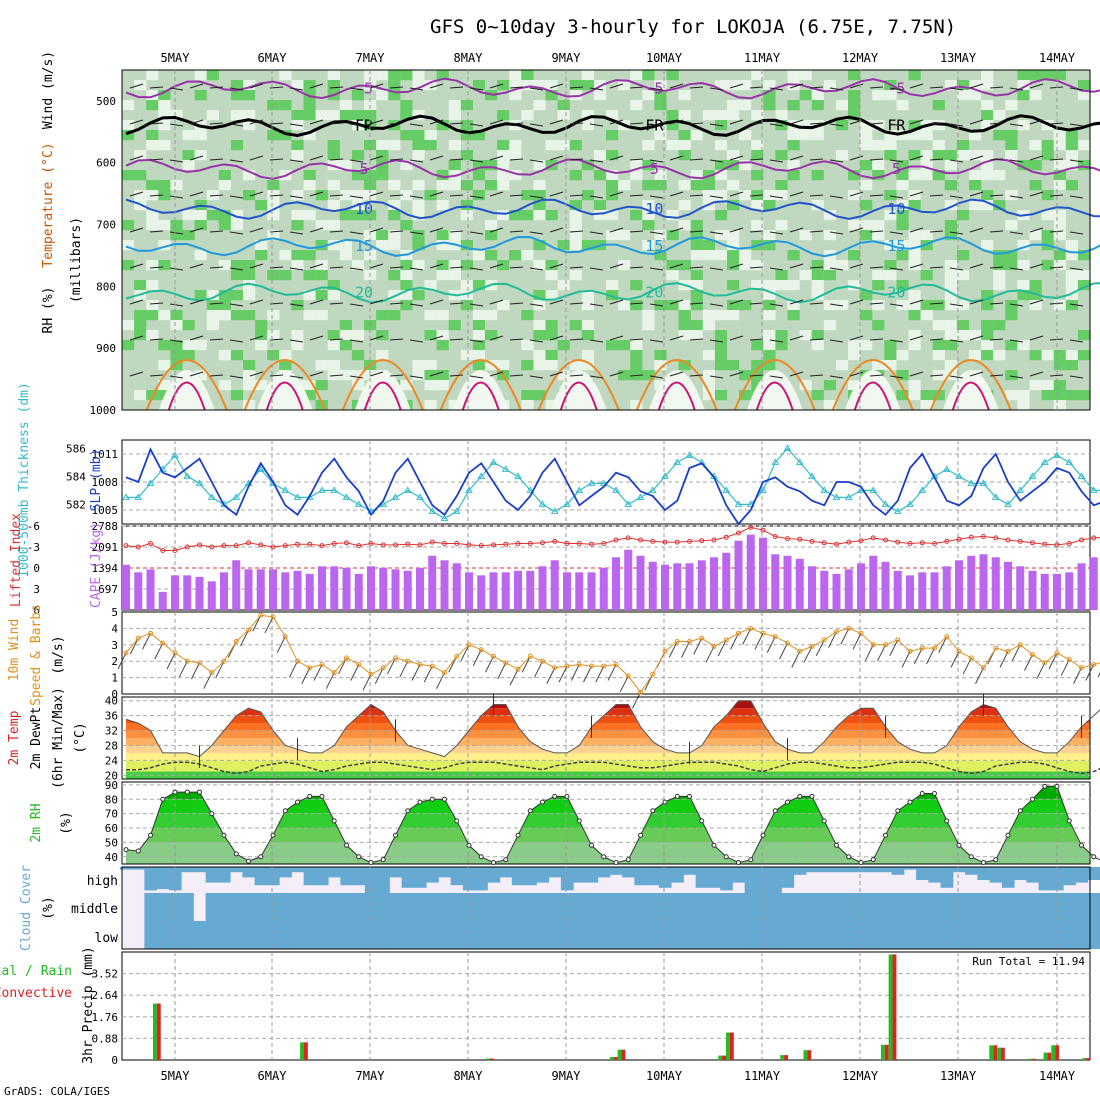  What do you see at coordinates (896, 246) in the screenshot?
I see `isotherm-label: 15` at bounding box center [896, 246].